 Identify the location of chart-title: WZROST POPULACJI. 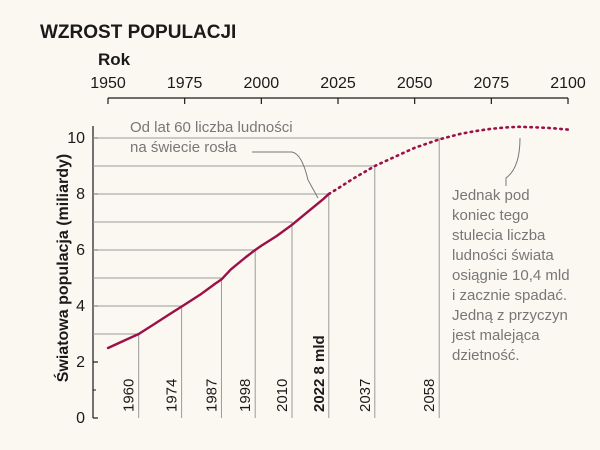
(138, 32).